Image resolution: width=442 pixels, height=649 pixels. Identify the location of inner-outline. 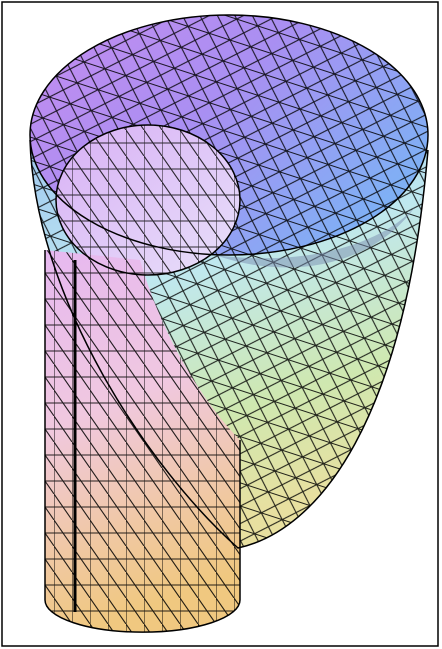
(148, 200).